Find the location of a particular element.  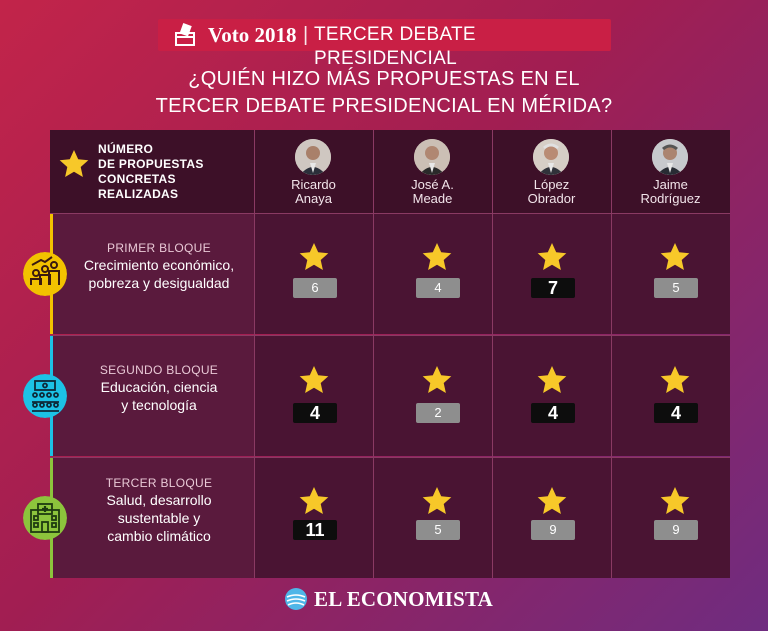

block-topic: Salud, desarrollo is located at coordinates (159, 500).